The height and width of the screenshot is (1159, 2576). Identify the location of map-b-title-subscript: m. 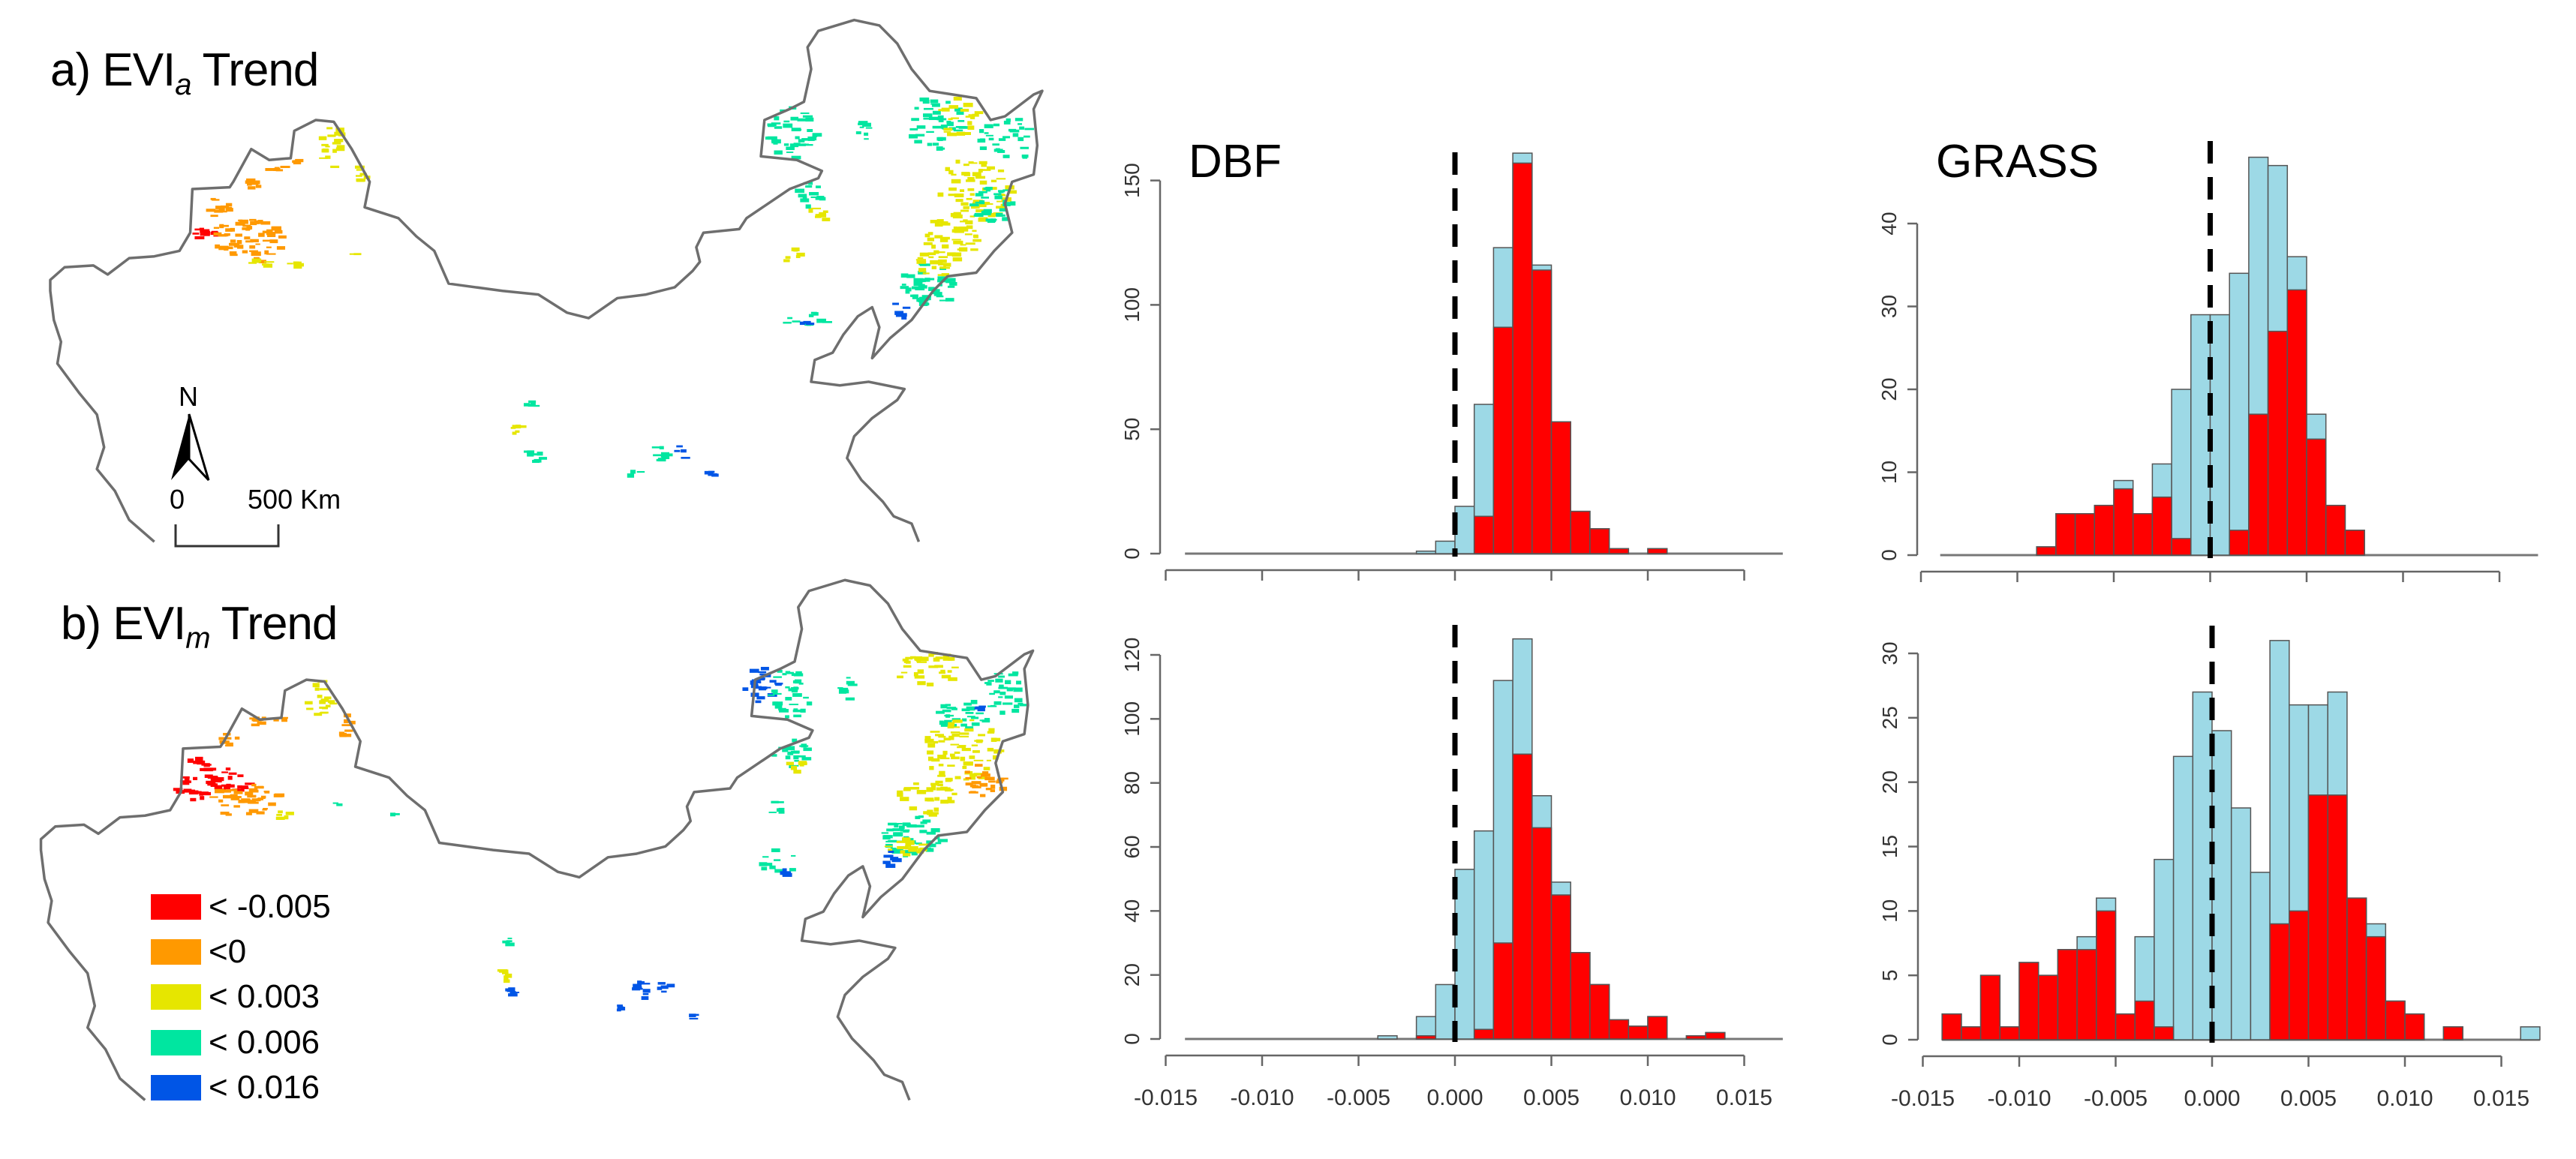
(197, 638).